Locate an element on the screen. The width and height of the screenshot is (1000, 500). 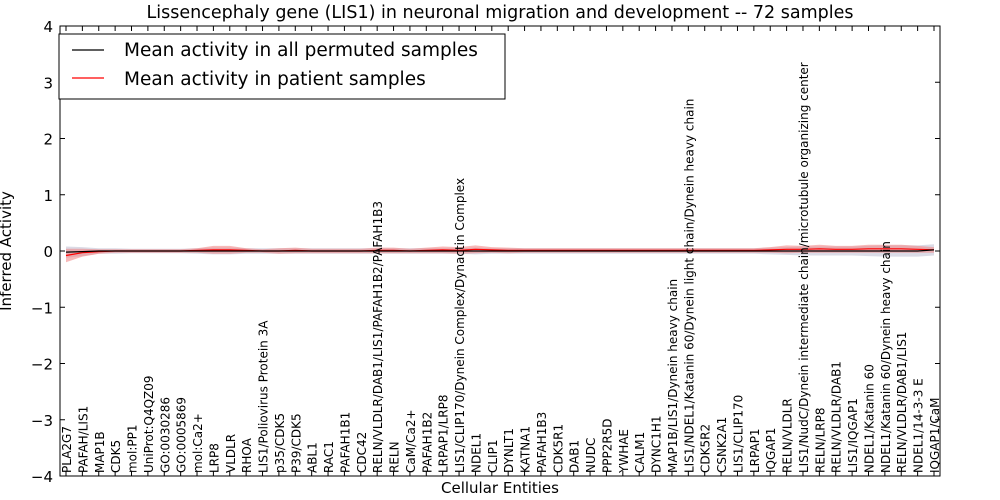
x-tick-label: RELN/LRP8 is located at coordinates (820, 440).